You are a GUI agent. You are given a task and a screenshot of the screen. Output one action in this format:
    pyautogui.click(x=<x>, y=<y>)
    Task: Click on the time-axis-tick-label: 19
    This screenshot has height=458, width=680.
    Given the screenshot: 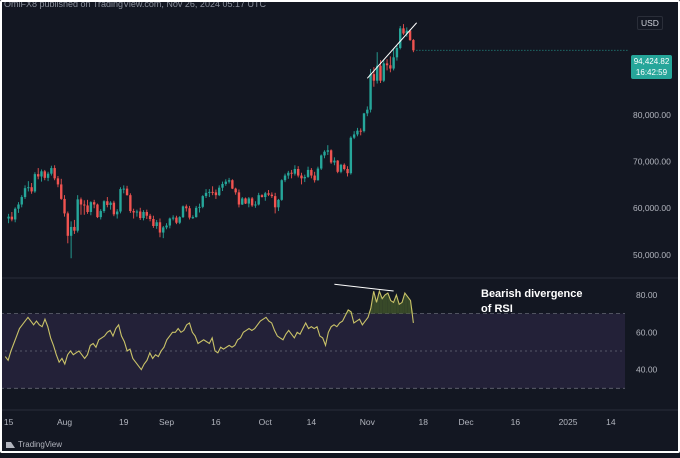 What is the action you would take?
    pyautogui.click(x=124, y=422)
    